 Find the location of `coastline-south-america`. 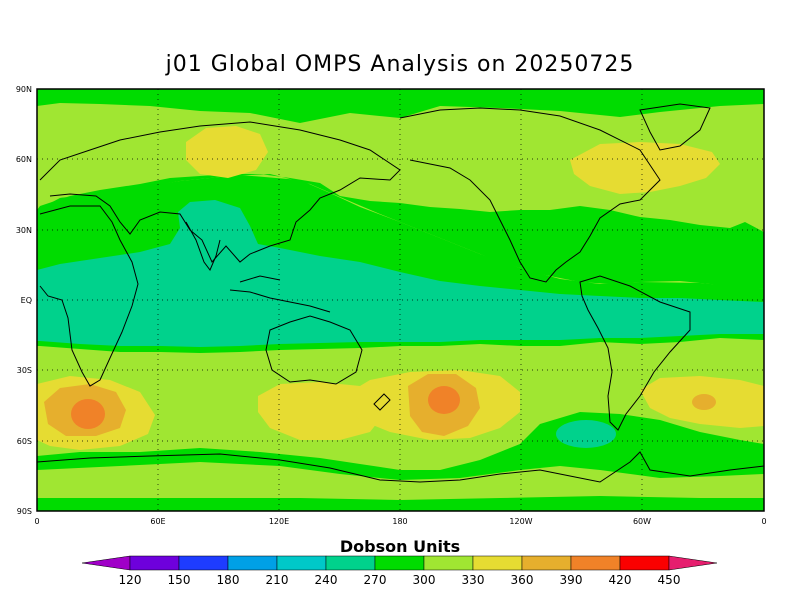

coastline-south-america is located at coordinates (635, 353).